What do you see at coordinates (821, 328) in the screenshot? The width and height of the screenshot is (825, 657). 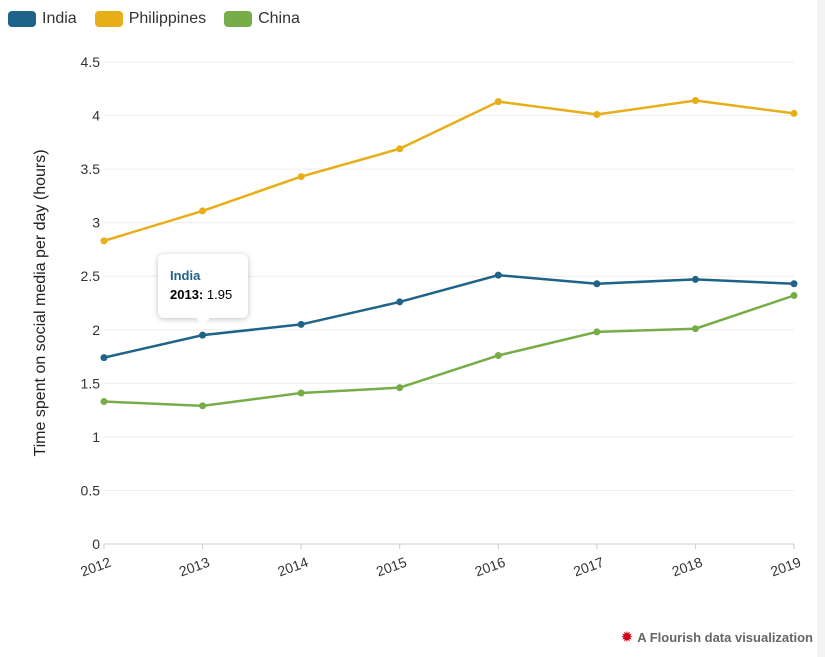 I see `scrollbar-track` at bounding box center [821, 328].